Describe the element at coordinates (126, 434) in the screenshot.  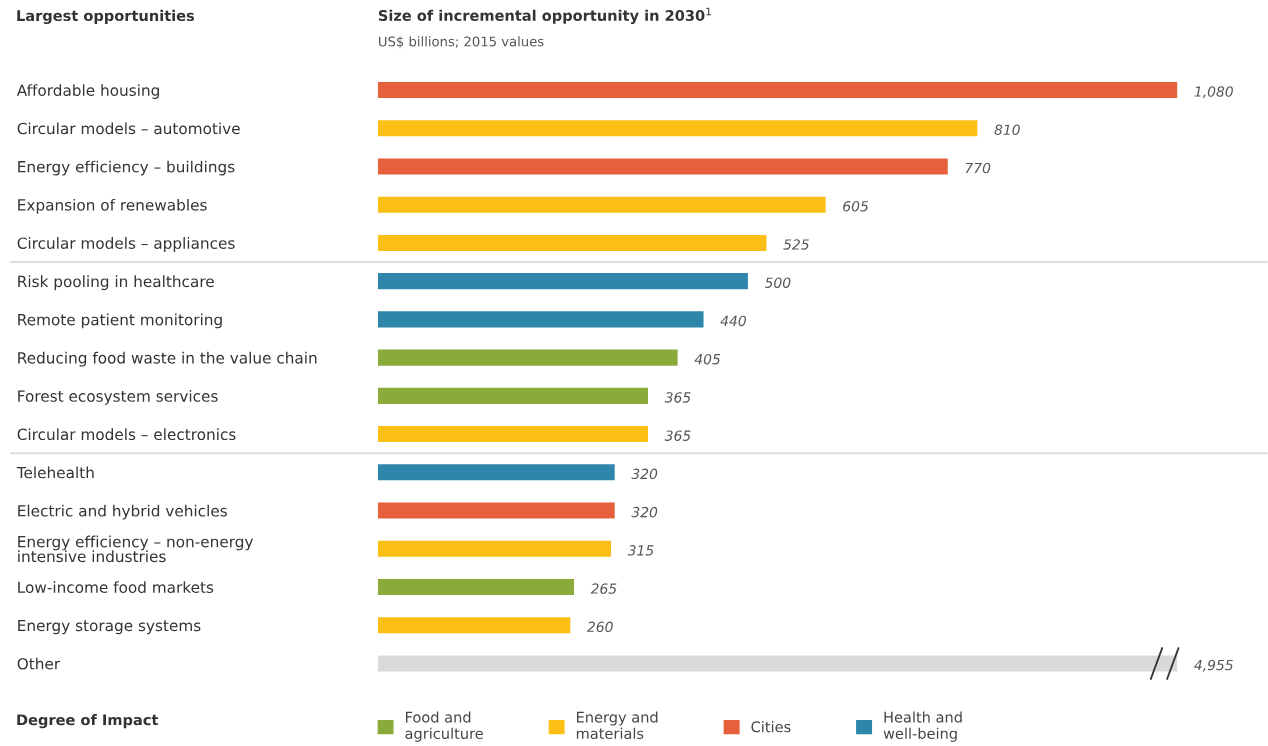
I see `y-tick-label: Circular models – electronics` at that location.